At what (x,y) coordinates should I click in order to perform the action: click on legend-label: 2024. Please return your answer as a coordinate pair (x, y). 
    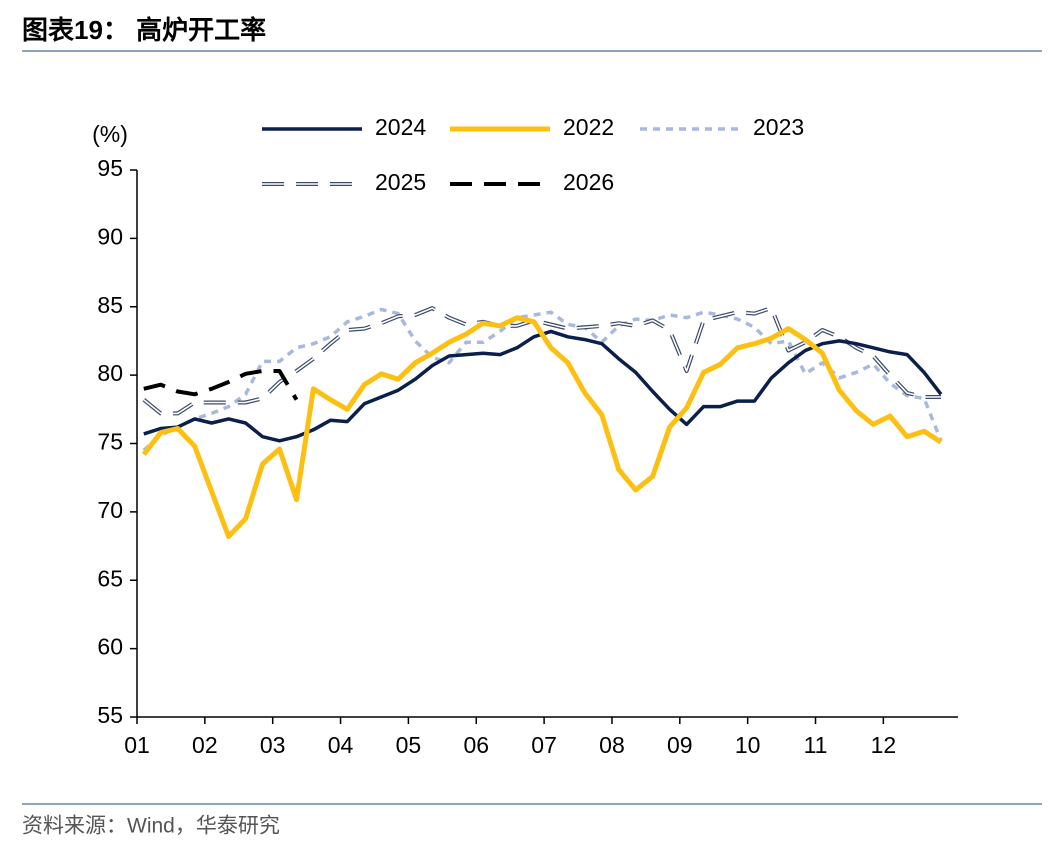
    Looking at the image, I should click on (400, 127).